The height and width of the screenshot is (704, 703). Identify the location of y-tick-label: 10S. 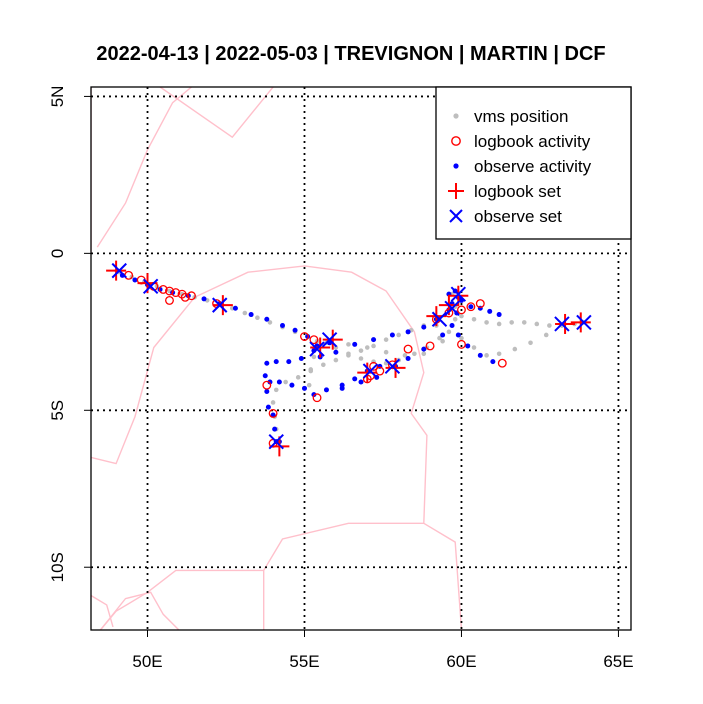
(57, 567).